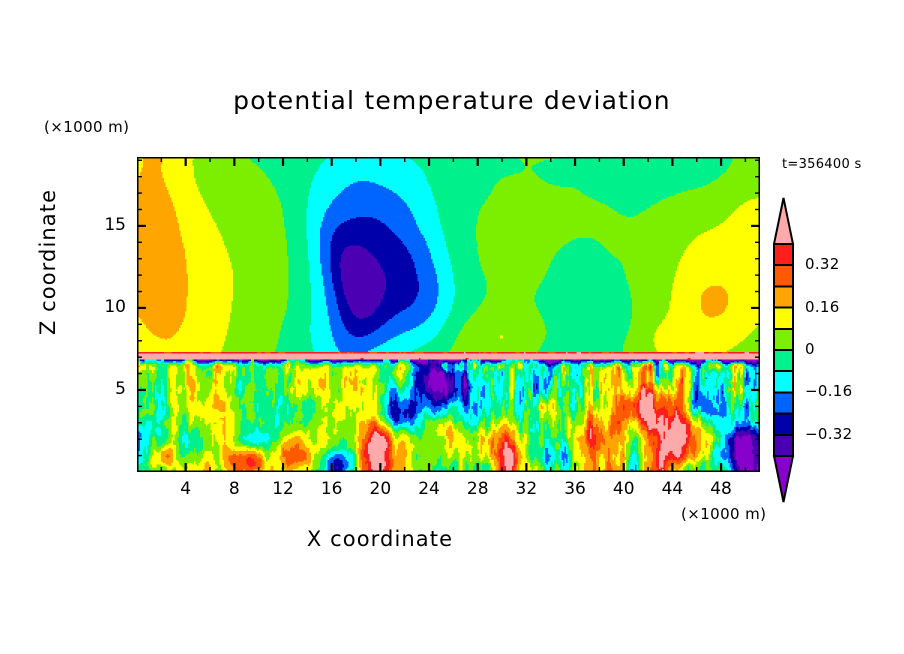 The image size is (904, 654). Describe the element at coordinates (822, 306) in the screenshot. I see `colorbar-tick-label: 0.16` at that location.